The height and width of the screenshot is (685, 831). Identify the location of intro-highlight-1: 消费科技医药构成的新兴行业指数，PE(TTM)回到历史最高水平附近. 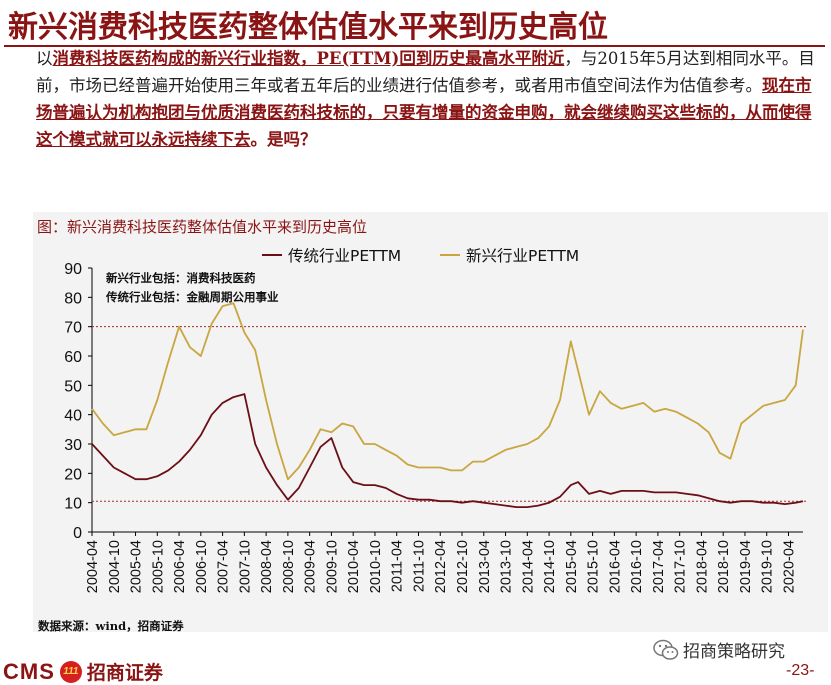
(308, 58).